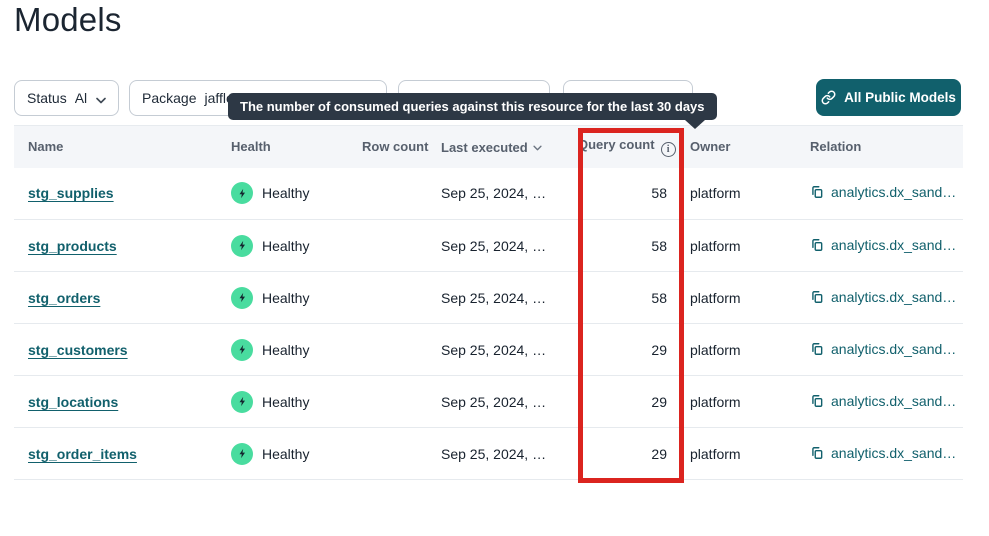  What do you see at coordinates (72, 245) in the screenshot?
I see `model-link: stg_products` at bounding box center [72, 245].